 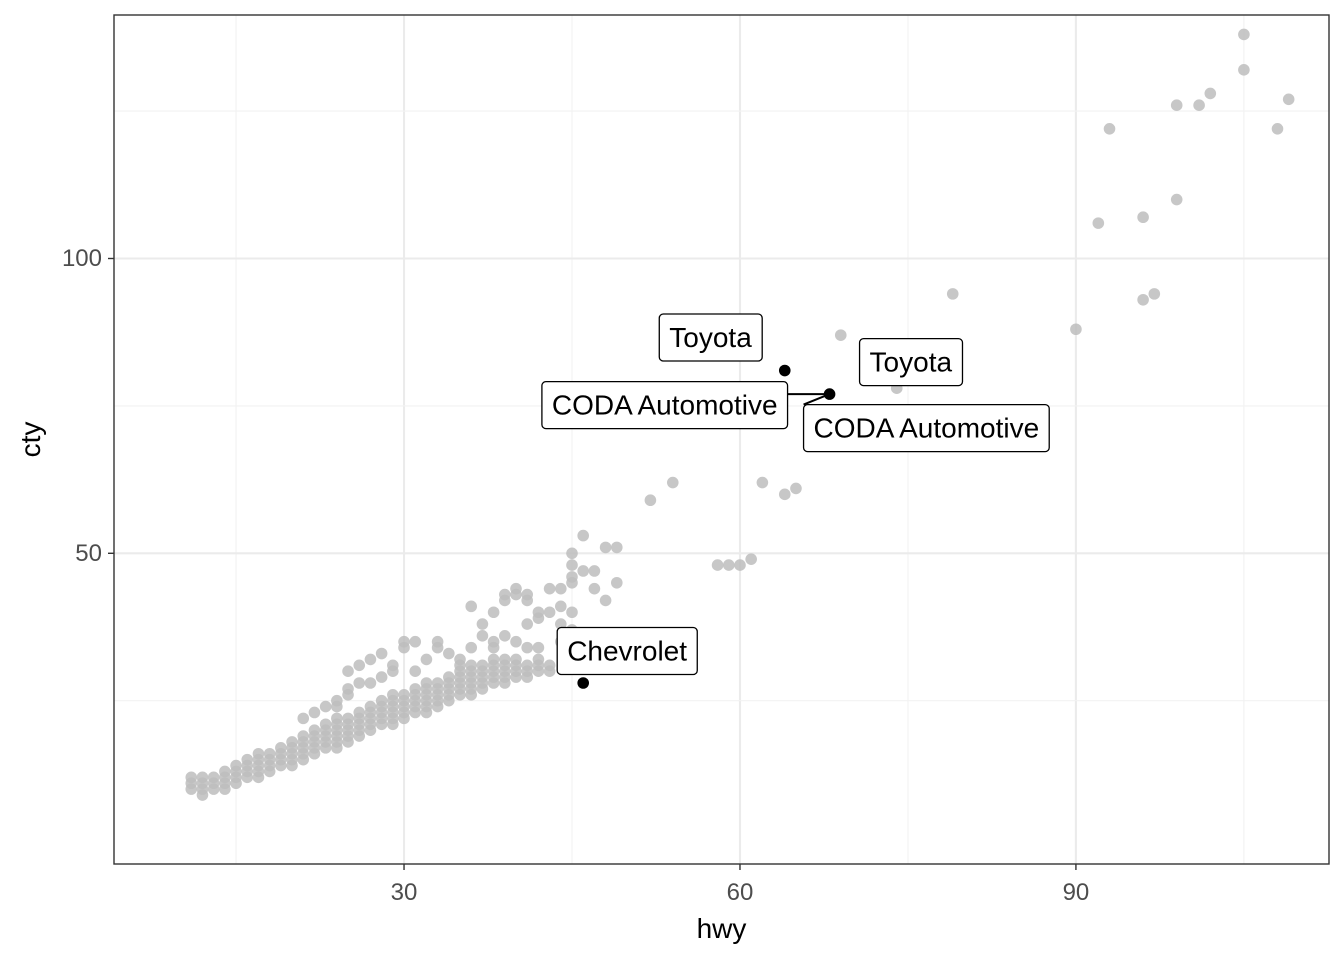 I want to click on y-tick-label: 100, so click(x=82, y=258).